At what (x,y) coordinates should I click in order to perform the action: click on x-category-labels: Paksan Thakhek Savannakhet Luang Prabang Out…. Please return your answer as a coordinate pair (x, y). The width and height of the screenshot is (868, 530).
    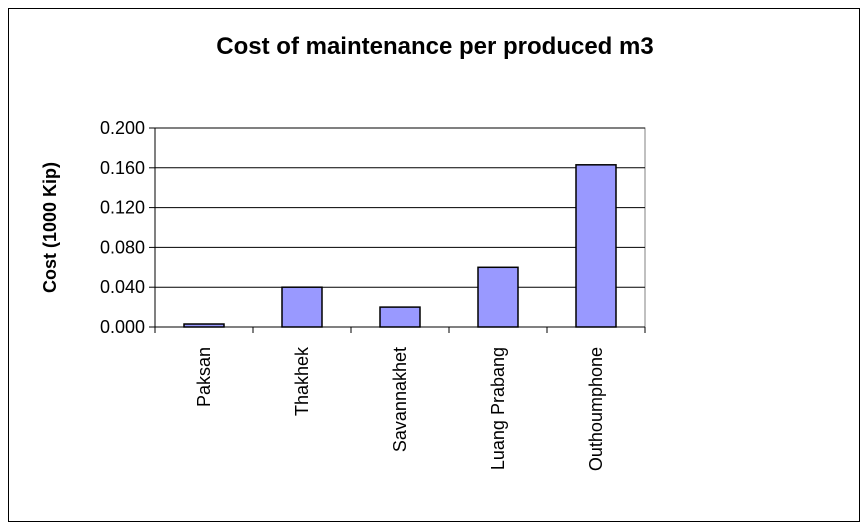
    Looking at the image, I should click on (400, 408).